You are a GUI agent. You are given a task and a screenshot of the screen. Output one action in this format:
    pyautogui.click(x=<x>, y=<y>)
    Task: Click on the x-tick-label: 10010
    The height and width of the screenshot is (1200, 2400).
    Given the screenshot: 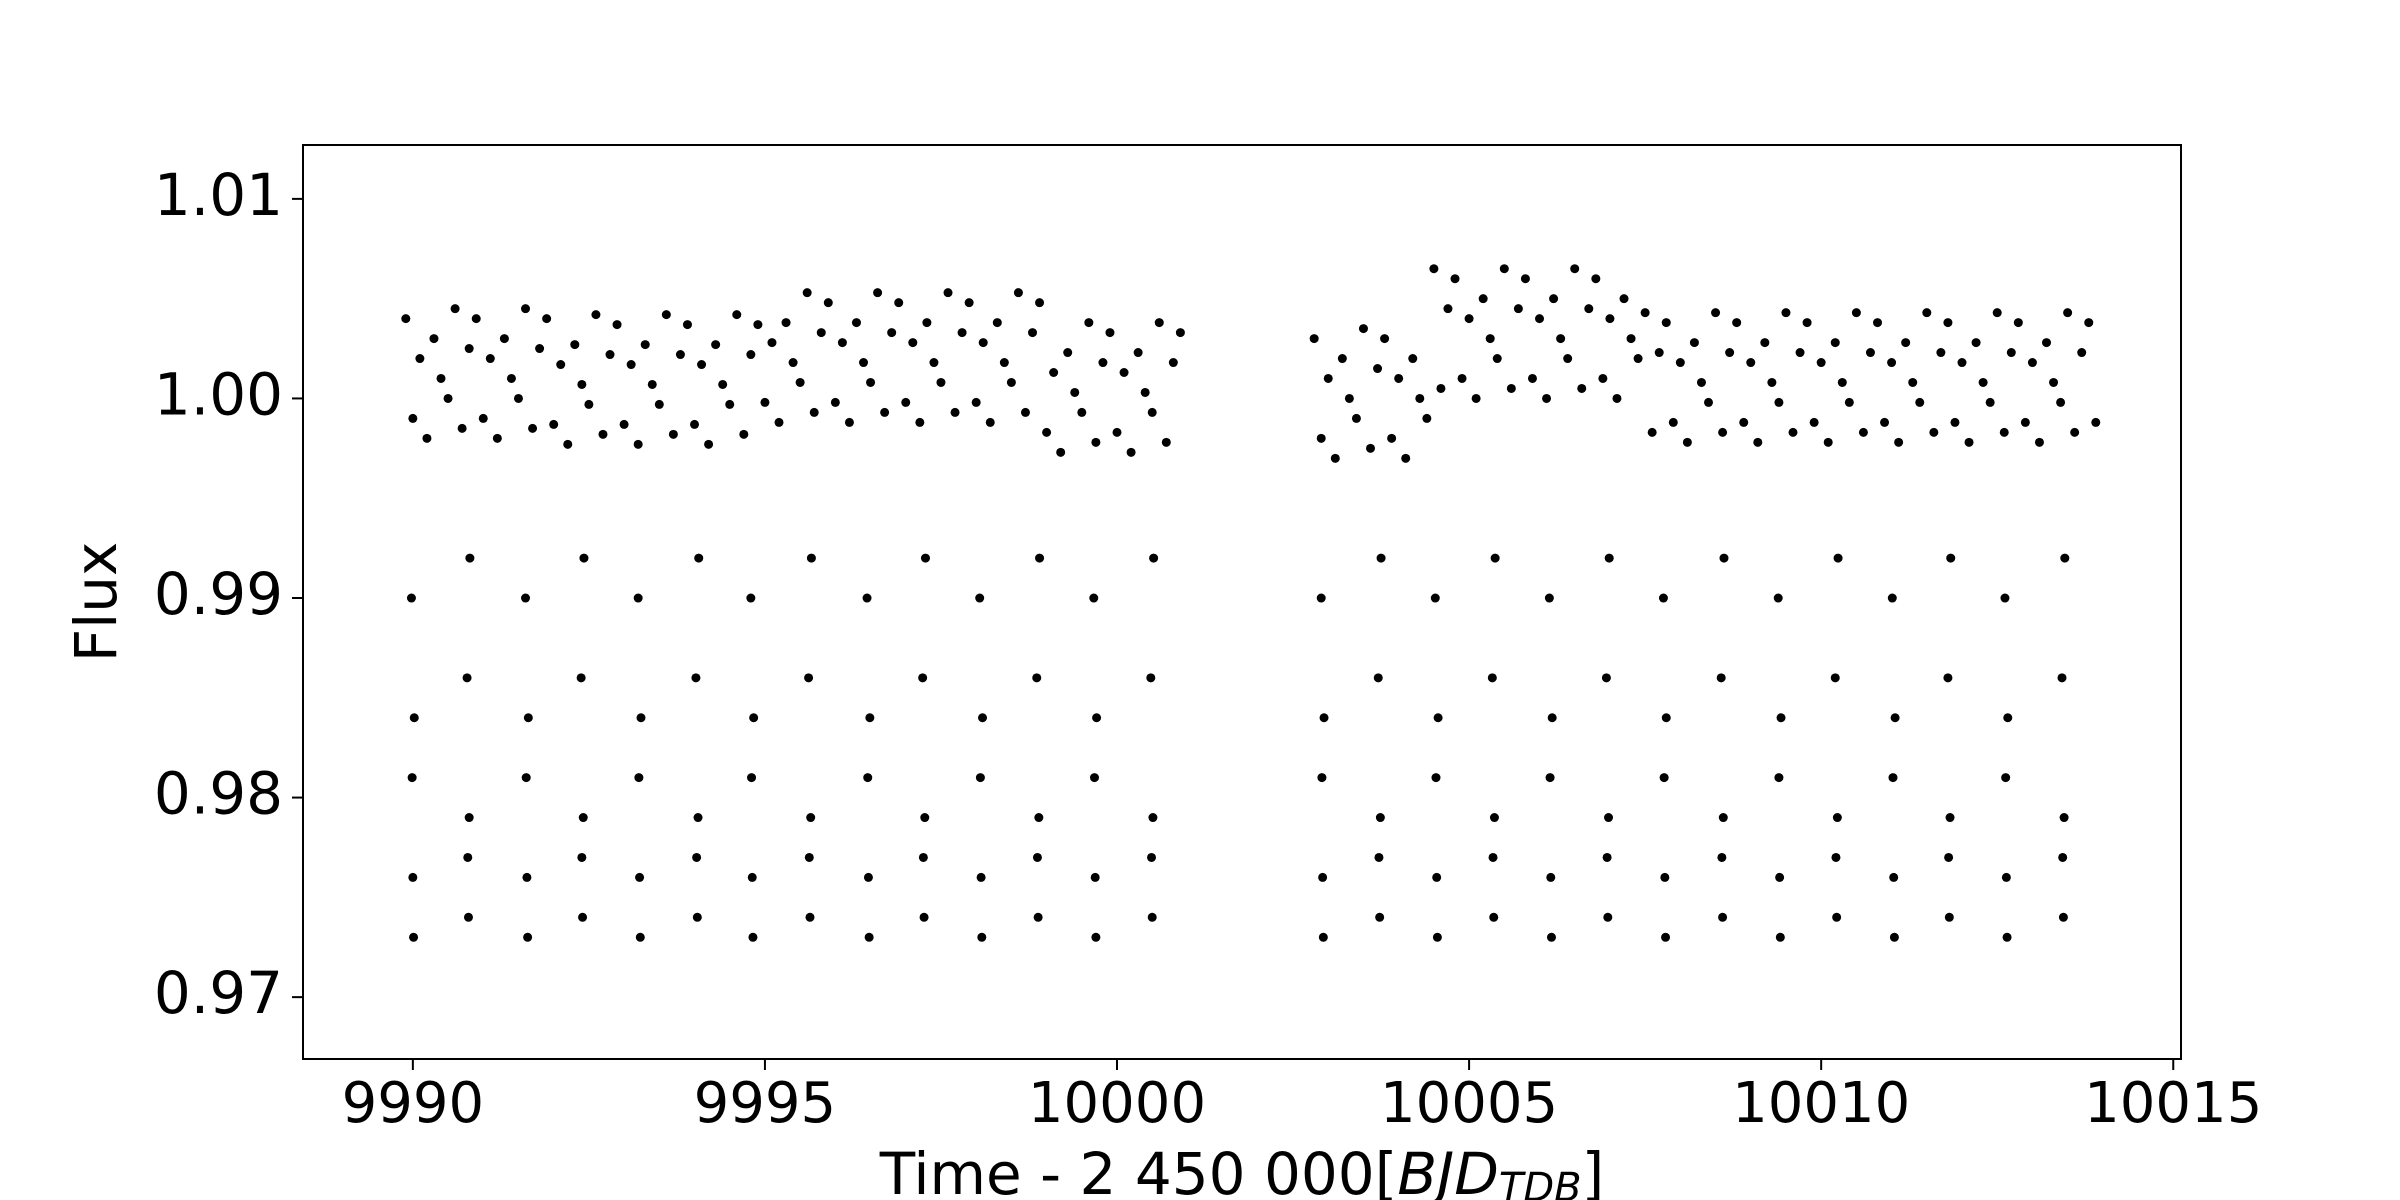 What is the action you would take?
    pyautogui.click(x=1821, y=1103)
    